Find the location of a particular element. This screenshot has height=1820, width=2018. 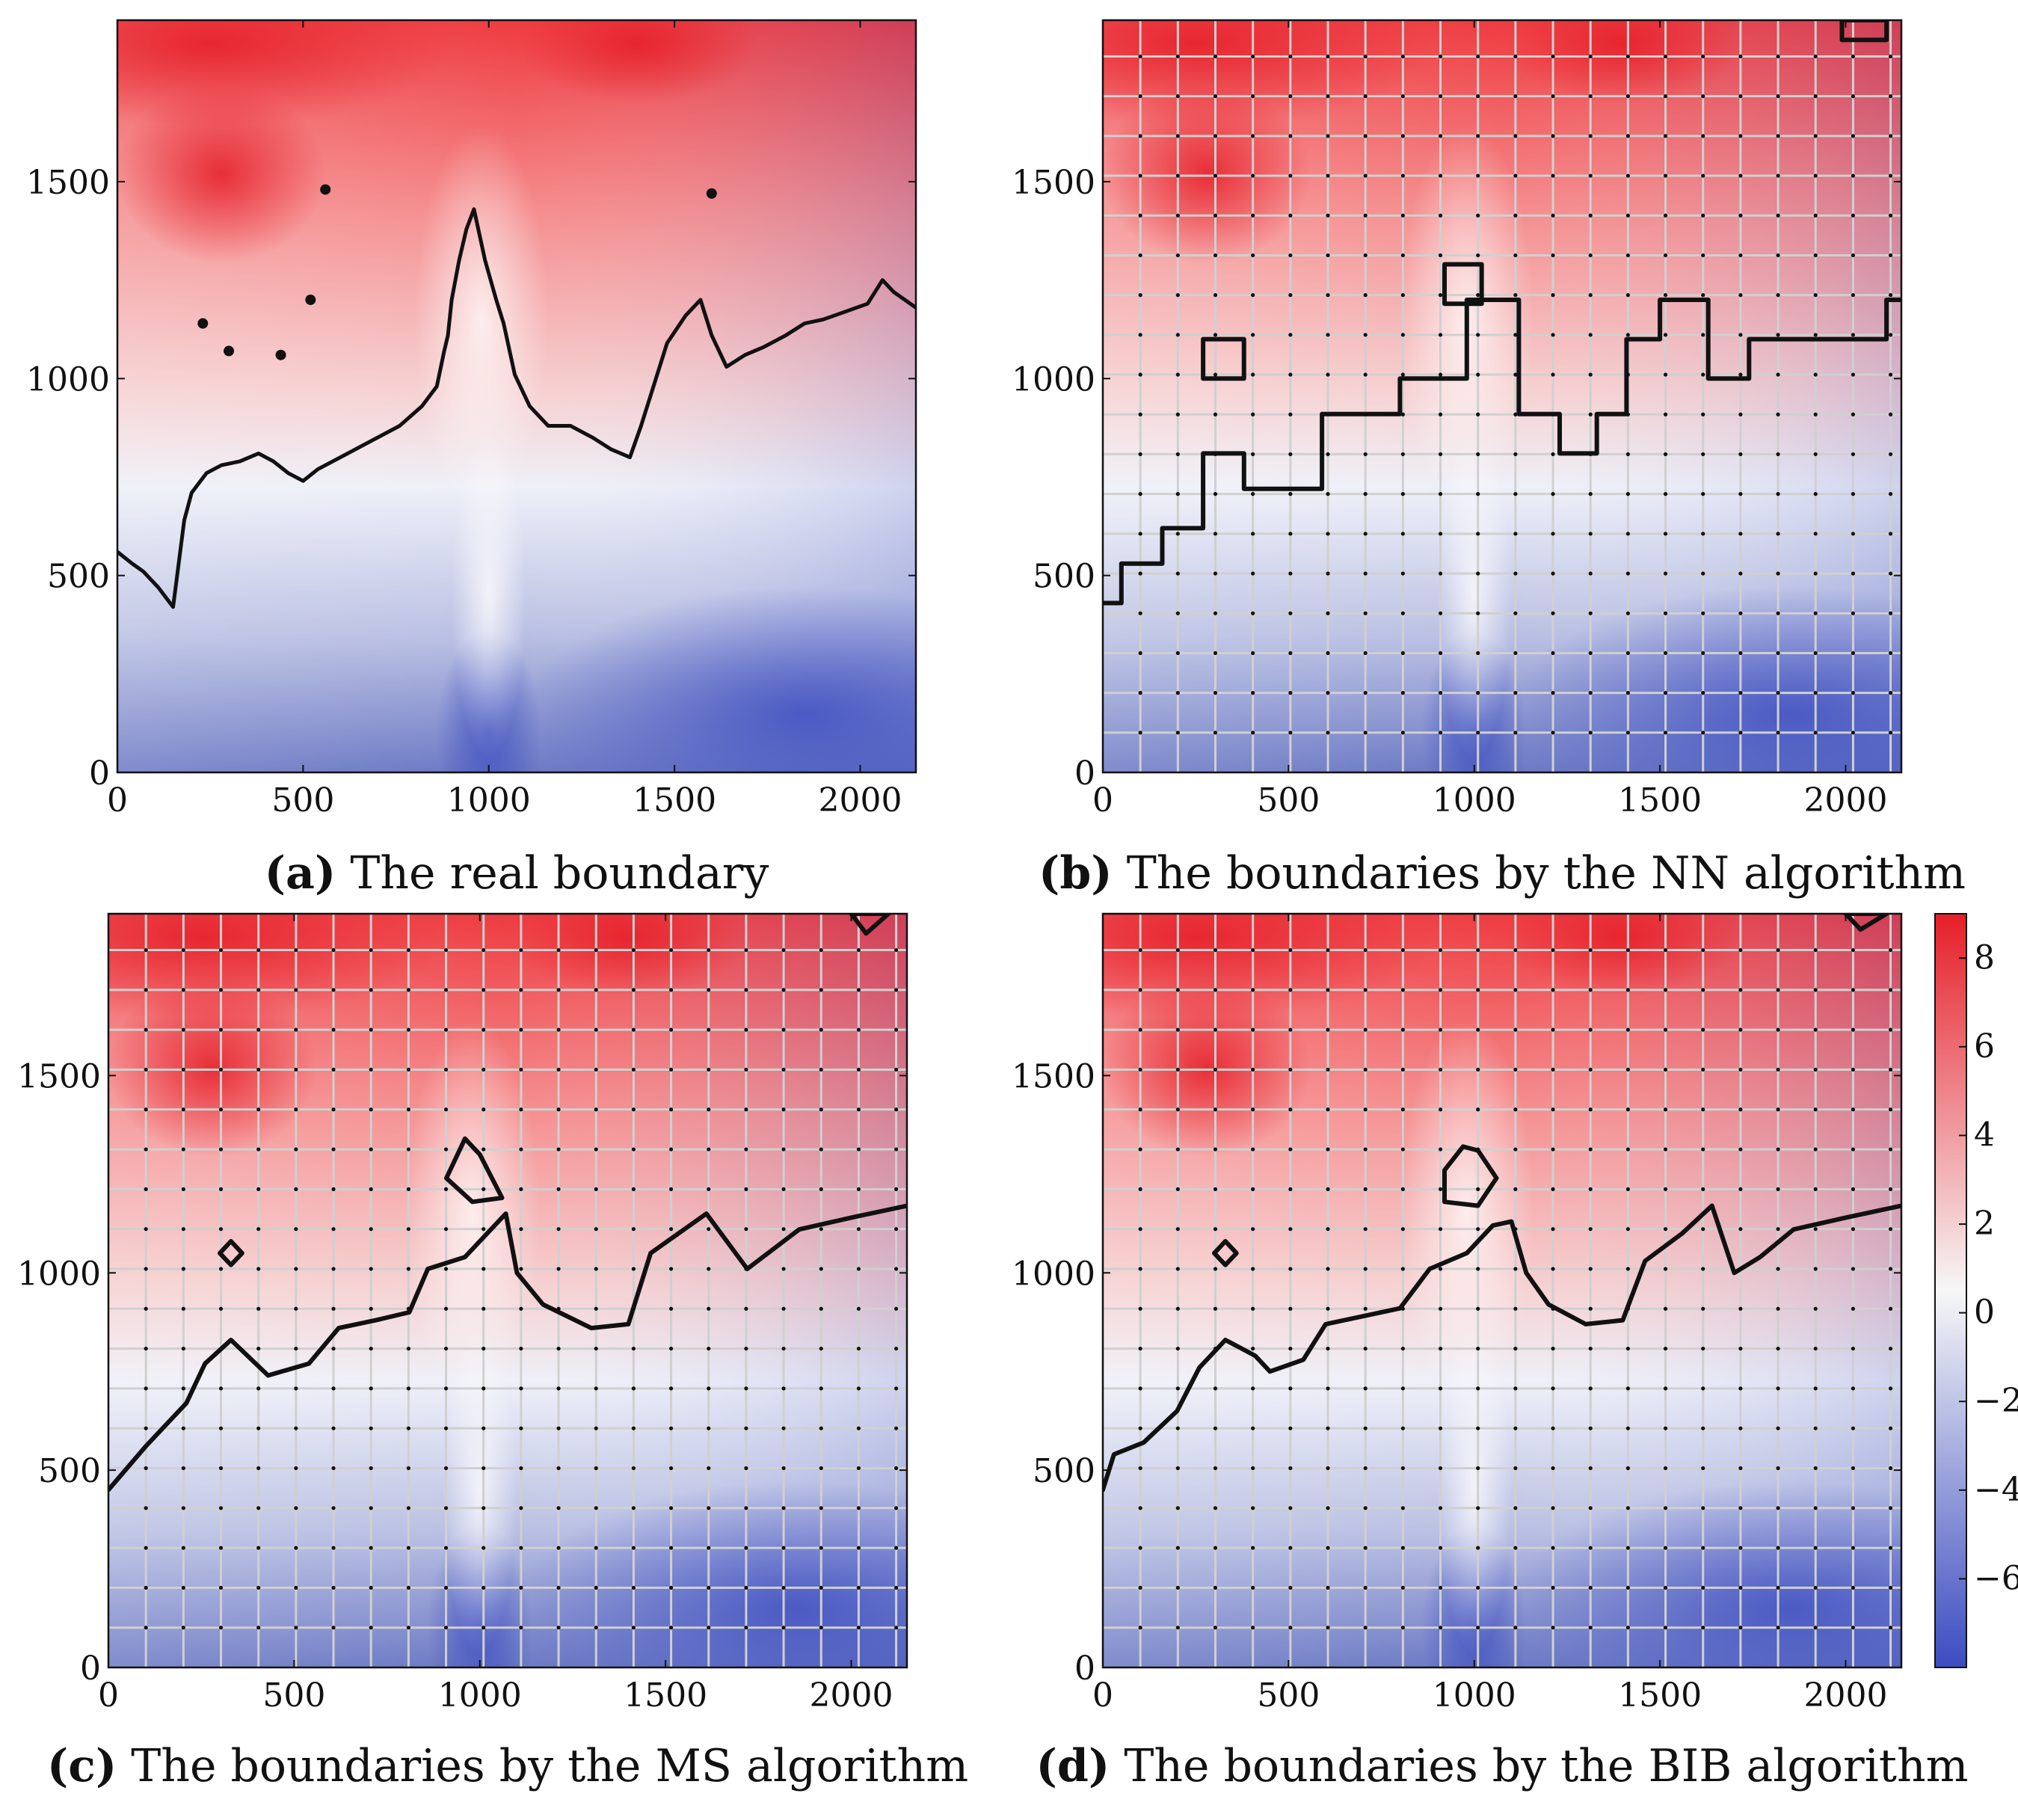

y-tick-label: 1000 is located at coordinates (1053, 379).